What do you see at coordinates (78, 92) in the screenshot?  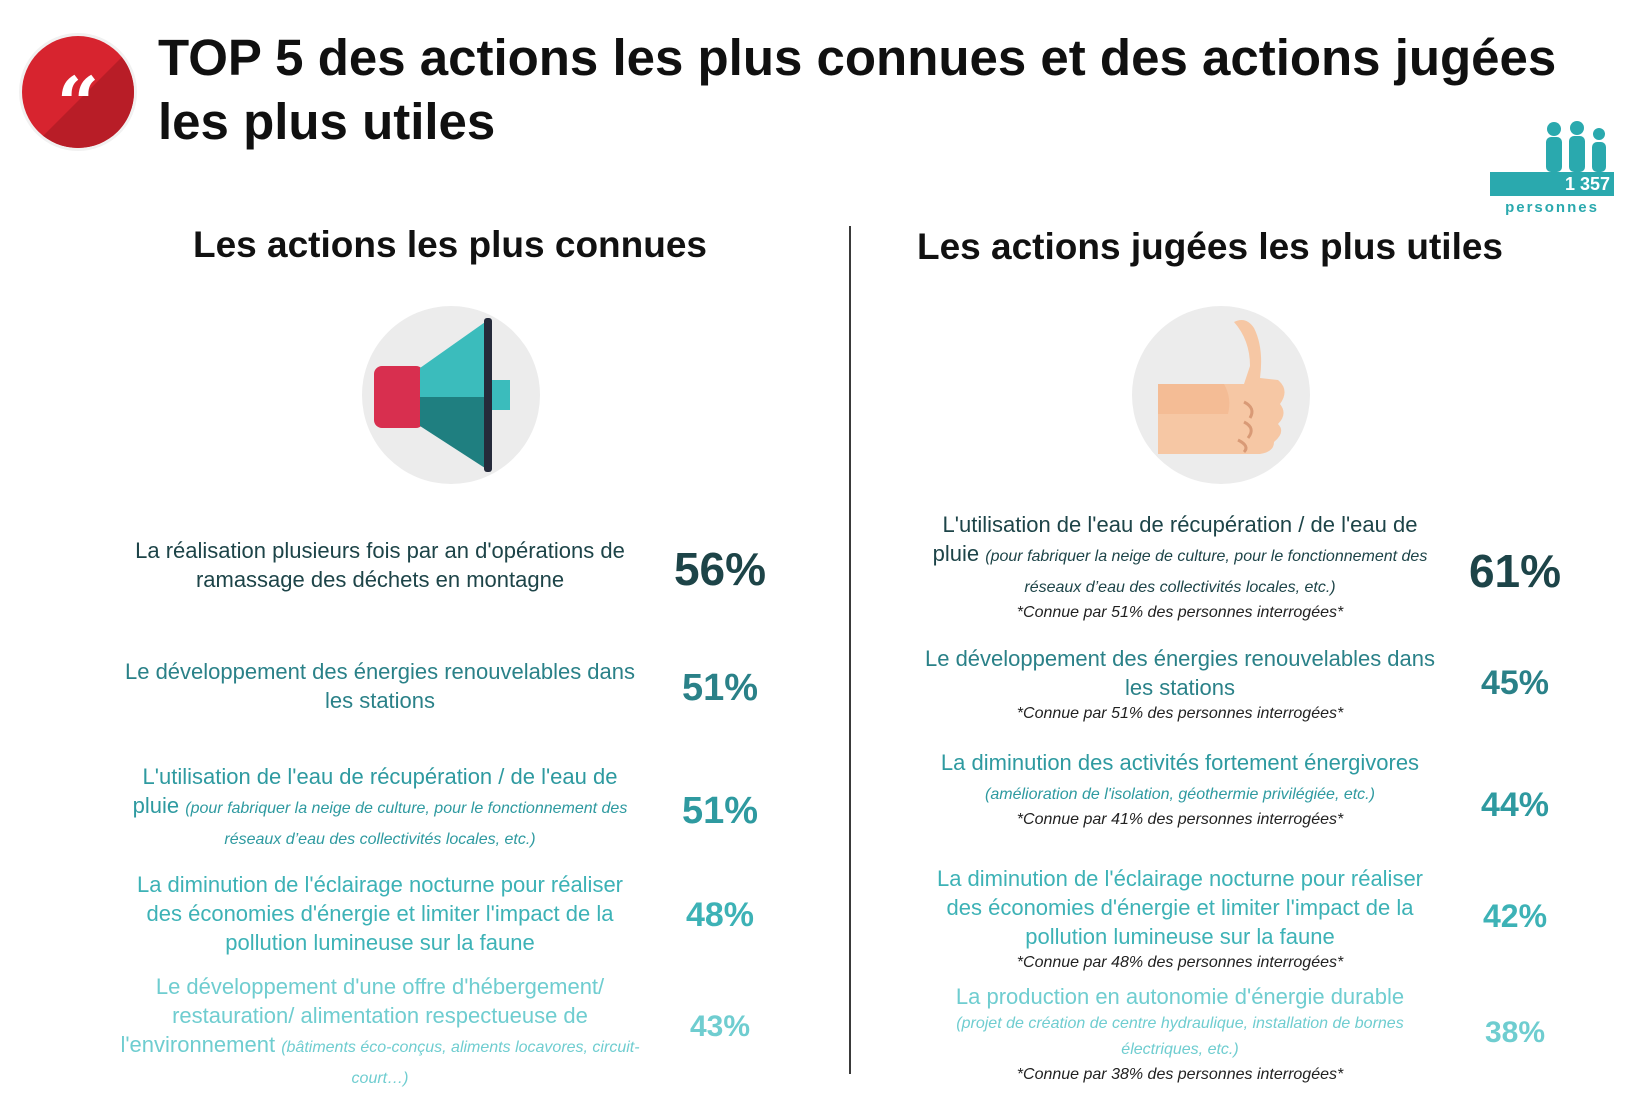 I see `quote-icon: “` at bounding box center [78, 92].